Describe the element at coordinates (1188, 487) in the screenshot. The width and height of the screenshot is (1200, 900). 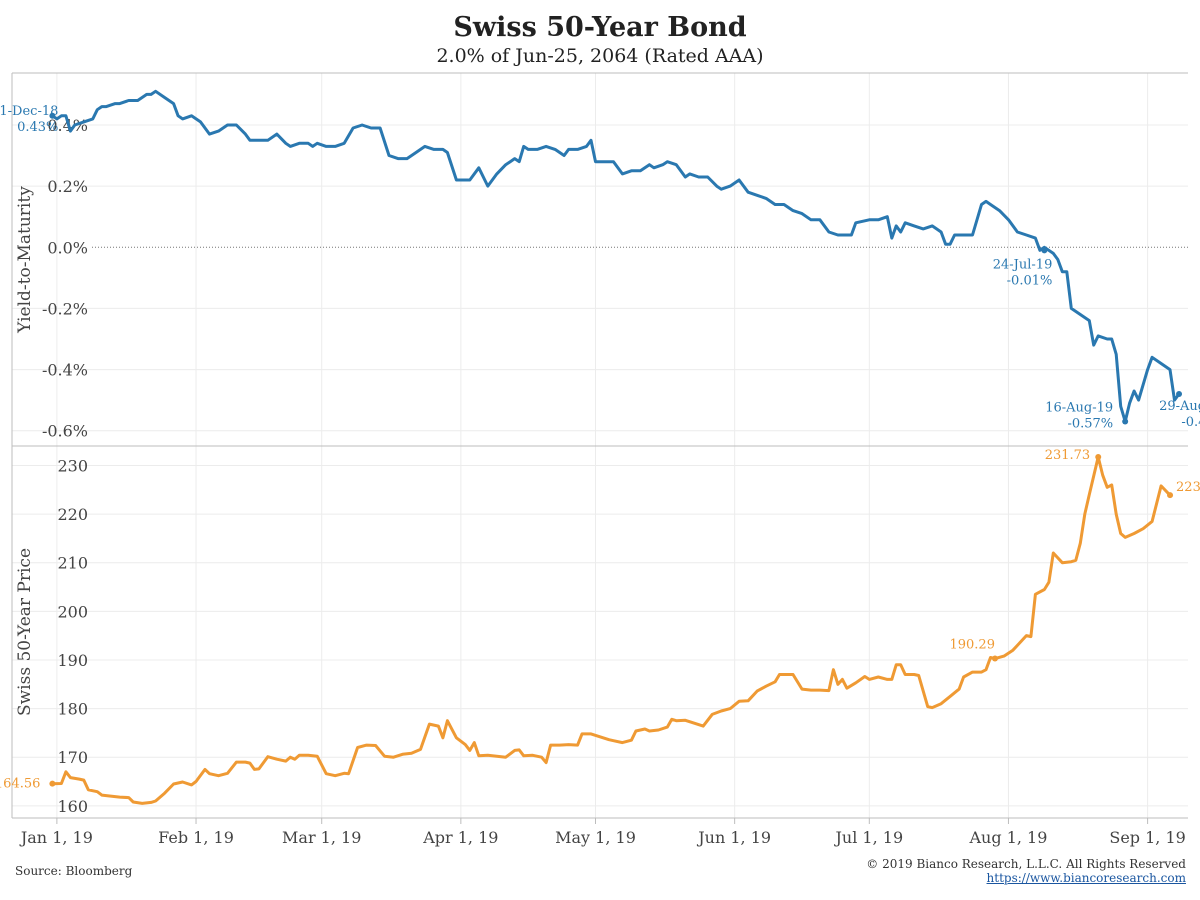
I see `price-annotation-label: 223.89` at that location.